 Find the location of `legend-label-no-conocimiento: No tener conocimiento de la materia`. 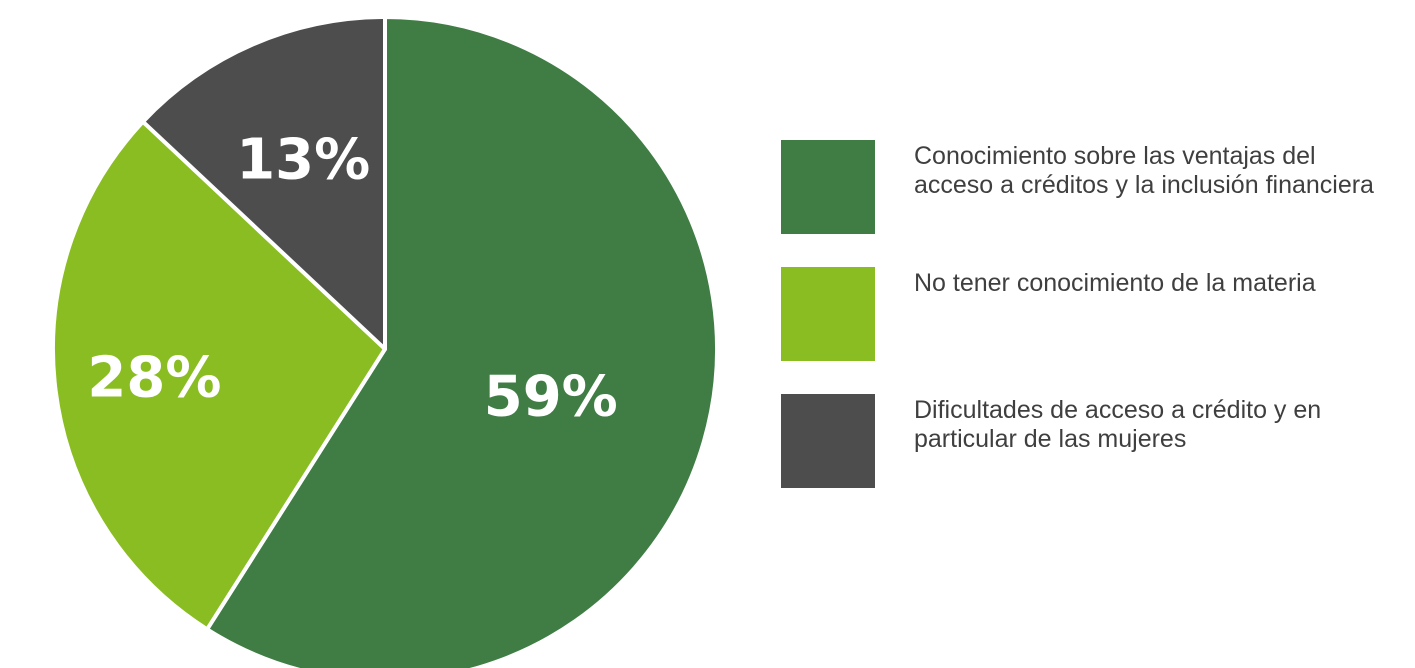

legend-label-no-conocimiento: No tener conocimiento de la materia is located at coordinates (1115, 283).